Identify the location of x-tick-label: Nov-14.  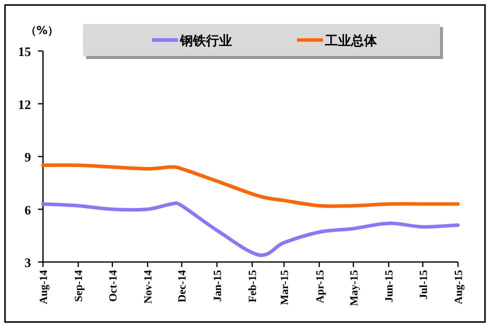
(148, 287).